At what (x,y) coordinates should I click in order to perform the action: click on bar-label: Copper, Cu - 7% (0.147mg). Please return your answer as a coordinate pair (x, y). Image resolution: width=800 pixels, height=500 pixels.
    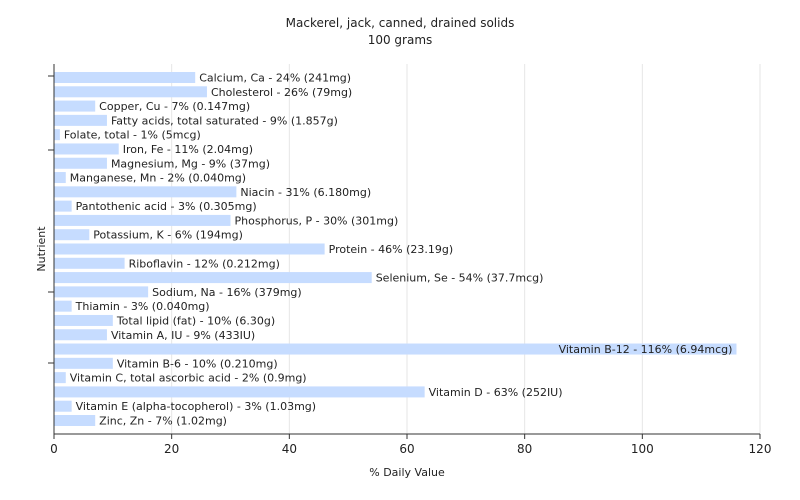
    Looking at the image, I should click on (174, 106).